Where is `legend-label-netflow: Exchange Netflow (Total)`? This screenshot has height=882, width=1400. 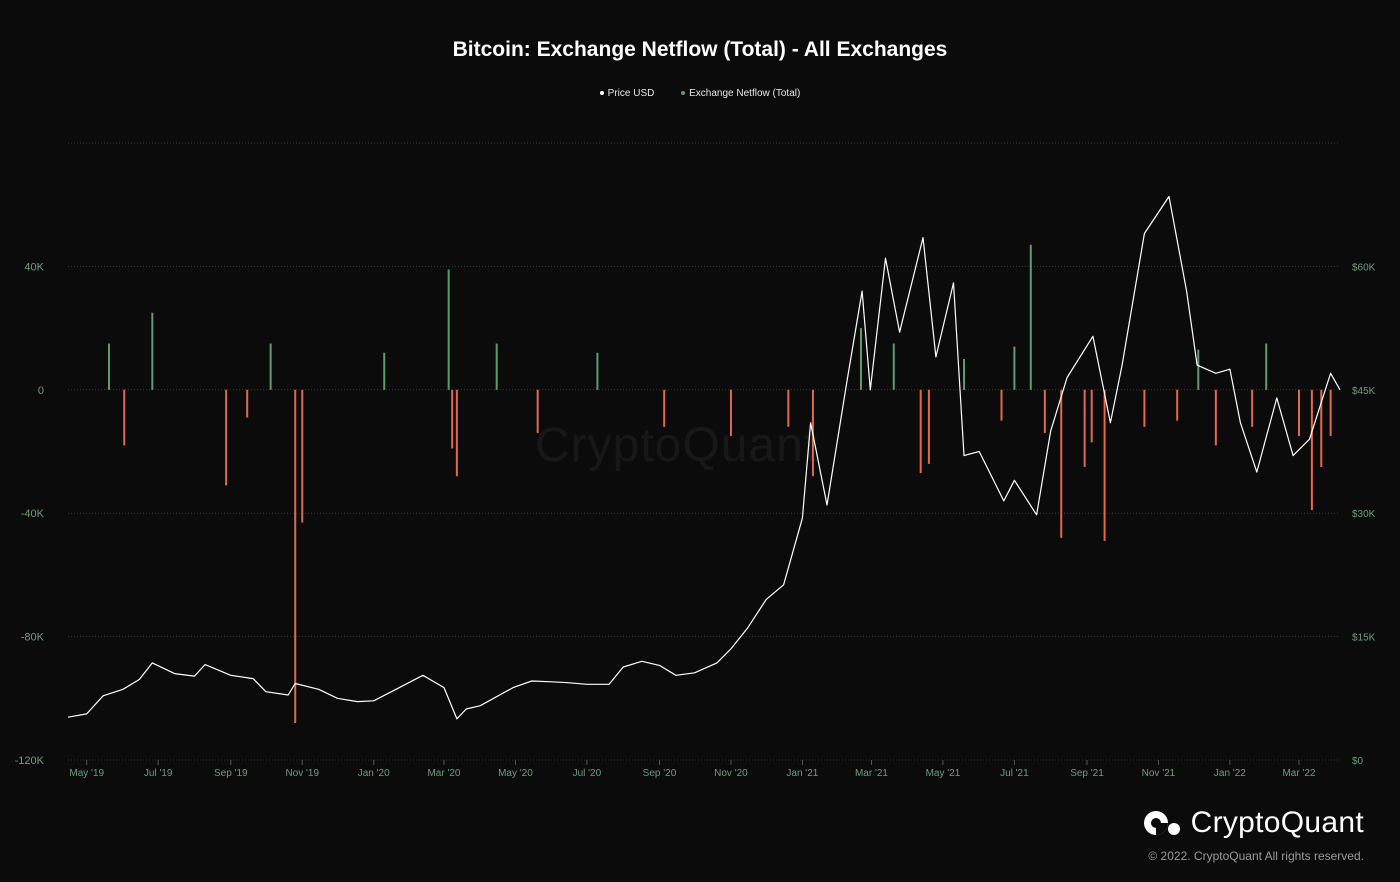 legend-label-netflow: Exchange Netflow (Total) is located at coordinates (745, 93).